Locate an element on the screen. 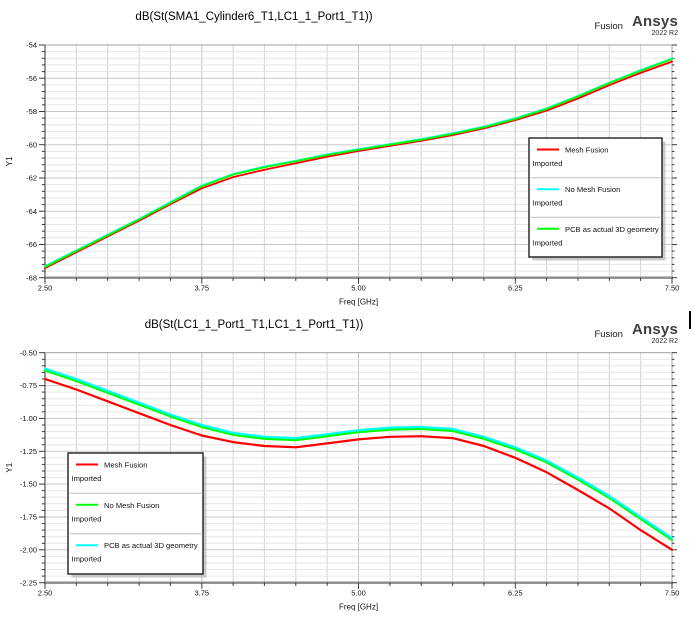 The width and height of the screenshot is (700, 620). svg-text: -56 is located at coordinates (31, 78).